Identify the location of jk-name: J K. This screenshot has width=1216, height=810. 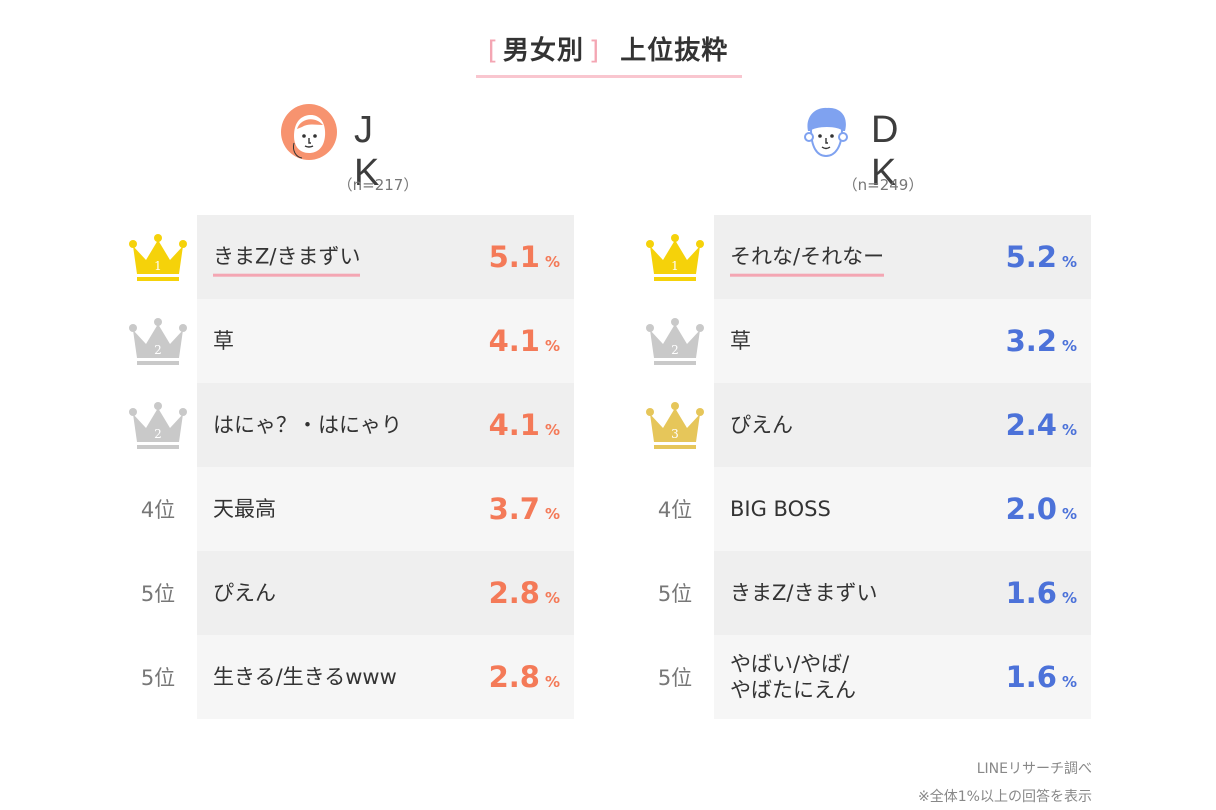
(372, 151).